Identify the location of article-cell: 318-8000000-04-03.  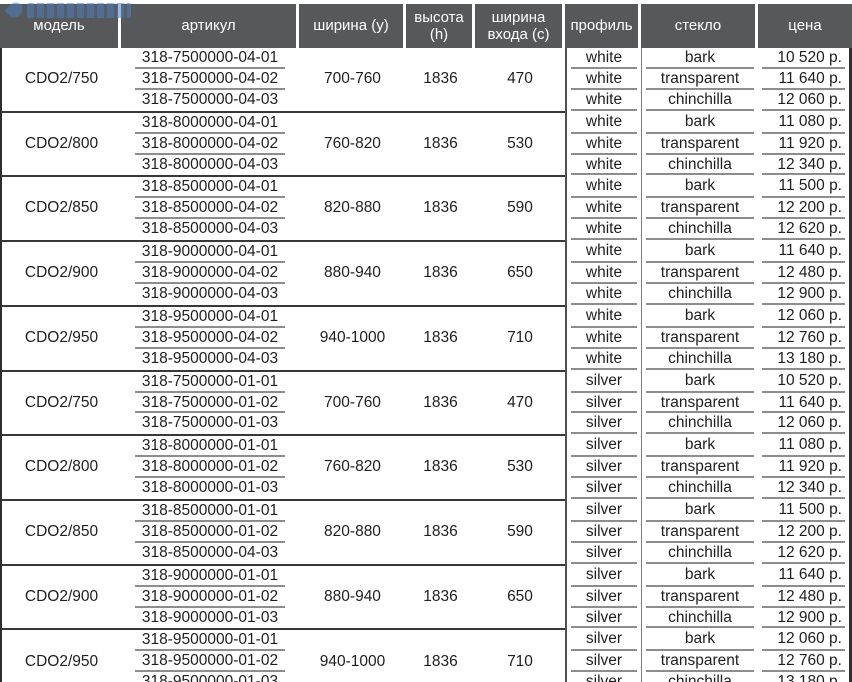
(210, 164).